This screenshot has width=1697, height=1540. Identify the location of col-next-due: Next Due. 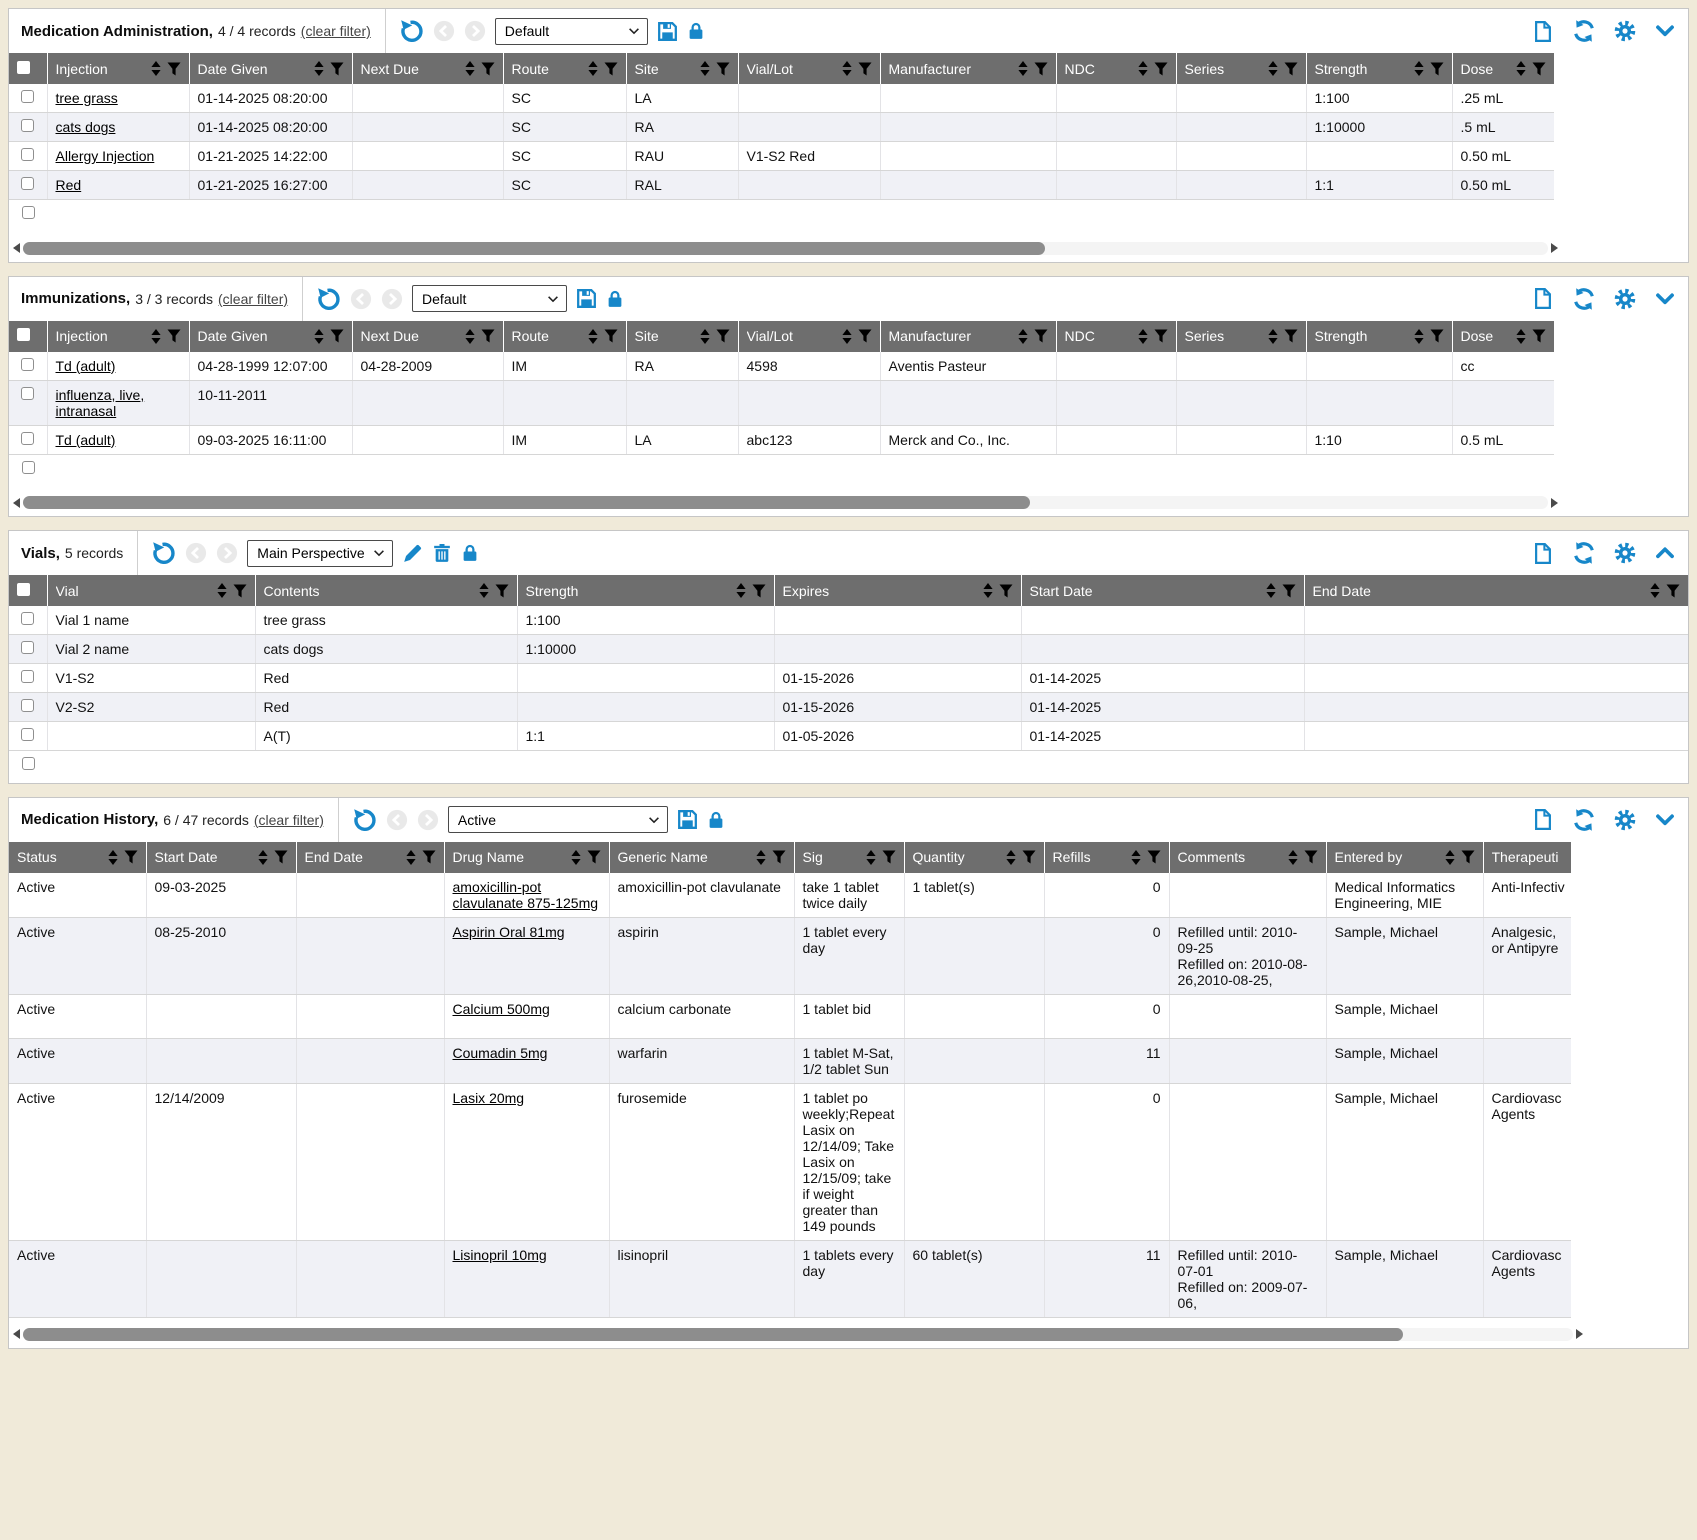
(428, 336).